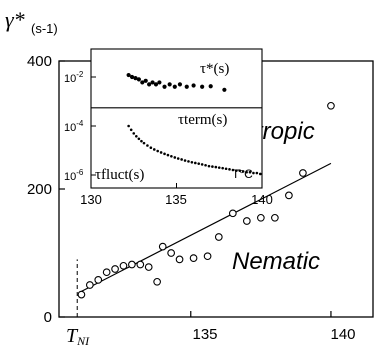  I want to click on inset-x-tick-135: 135, so click(176, 199).